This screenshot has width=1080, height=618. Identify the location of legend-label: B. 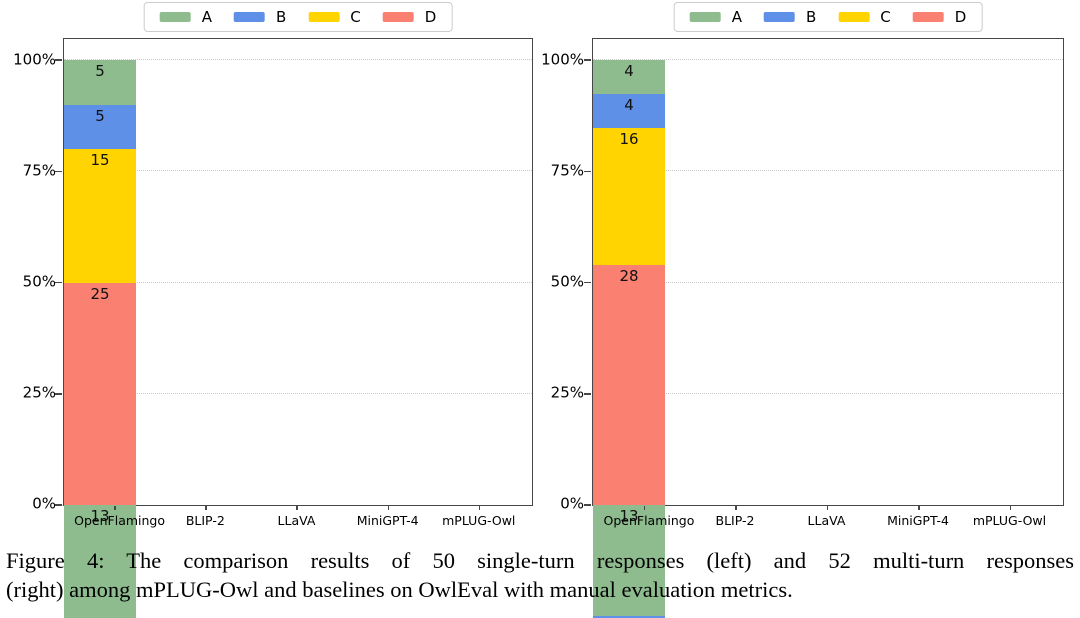
(811, 17).